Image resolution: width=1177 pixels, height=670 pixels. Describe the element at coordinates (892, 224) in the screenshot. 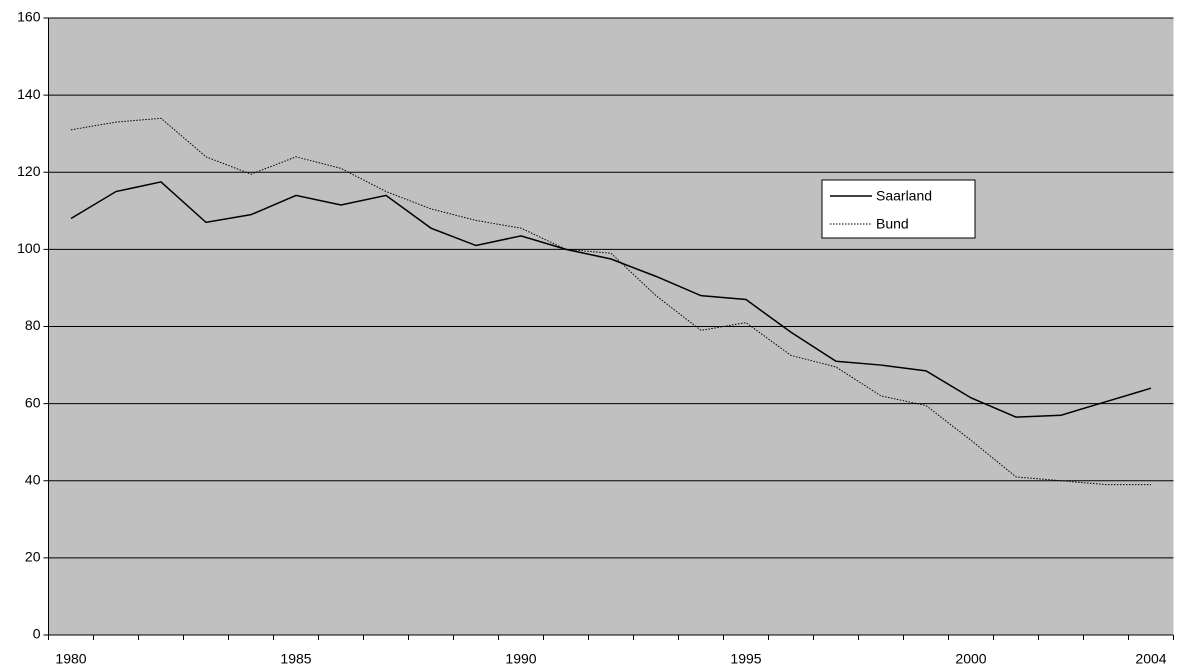

I see `legend-label: Bund` at that location.